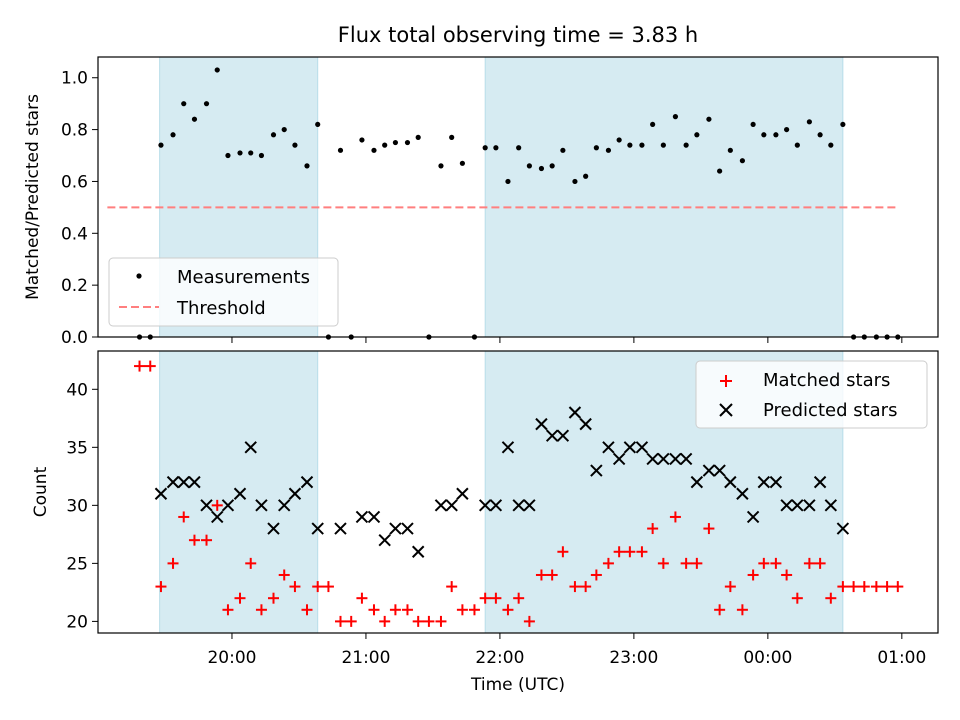 The height and width of the screenshot is (720, 960). I want to click on matched-legend-marker, so click(726, 381).